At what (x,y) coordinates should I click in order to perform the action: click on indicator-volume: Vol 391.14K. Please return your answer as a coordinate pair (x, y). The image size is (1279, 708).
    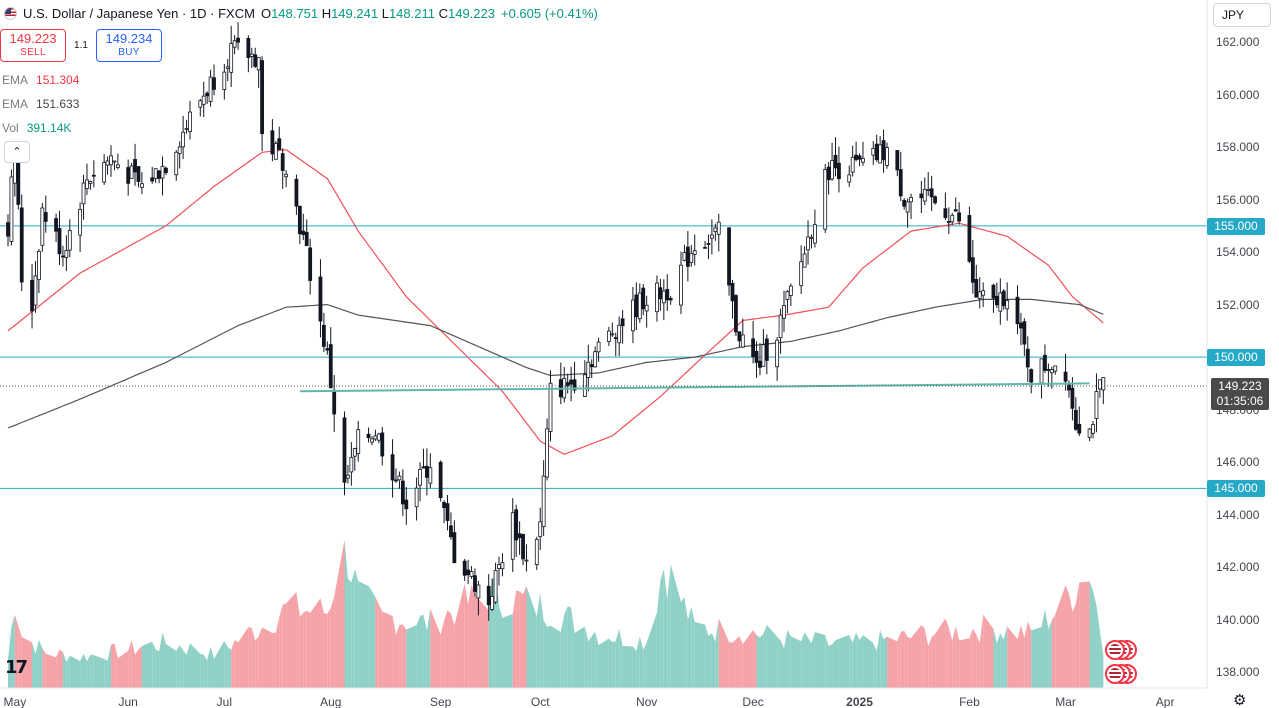
    Looking at the image, I should click on (37, 128).